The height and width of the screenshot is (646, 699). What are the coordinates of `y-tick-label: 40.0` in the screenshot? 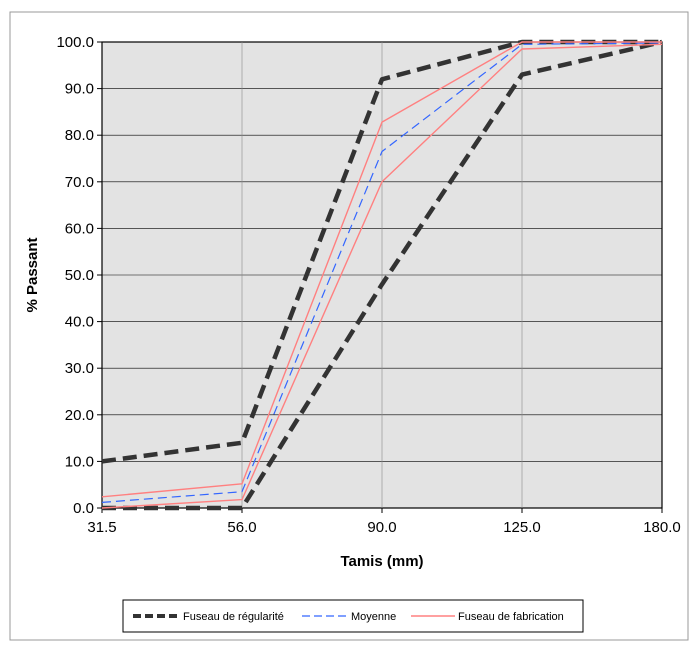 It's located at (79, 322).